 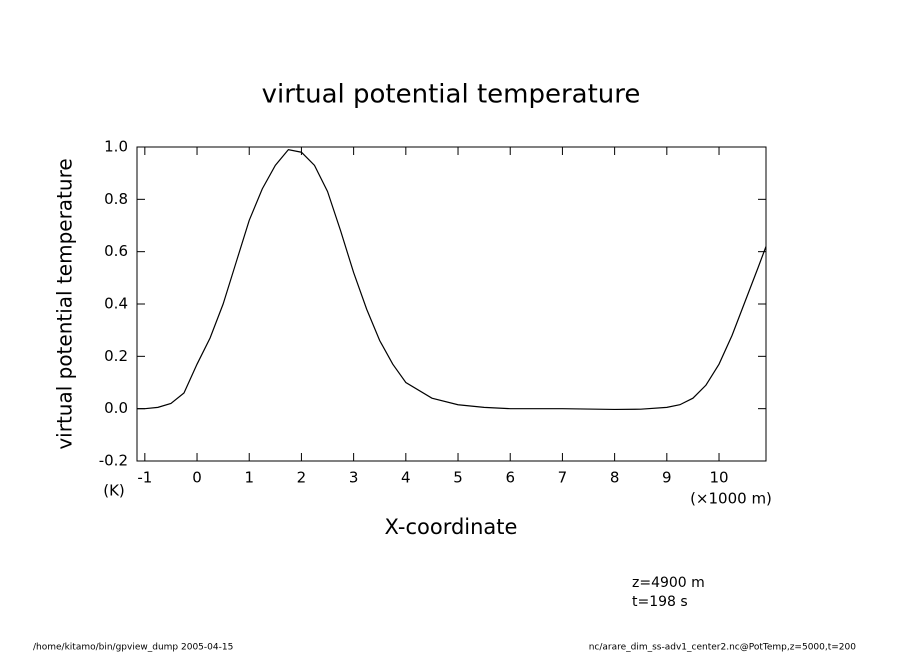 What do you see at coordinates (718, 478) in the screenshot?
I see `x-tick-label: 10` at bounding box center [718, 478].